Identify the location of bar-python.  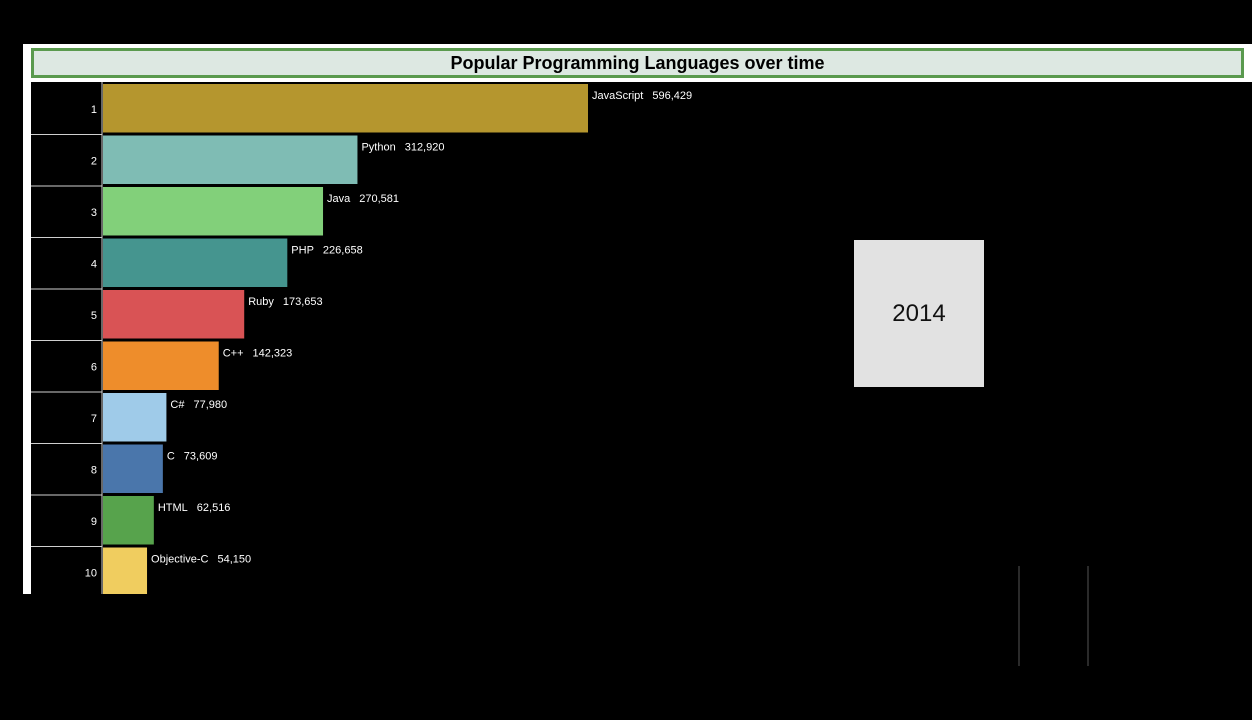
(230, 159).